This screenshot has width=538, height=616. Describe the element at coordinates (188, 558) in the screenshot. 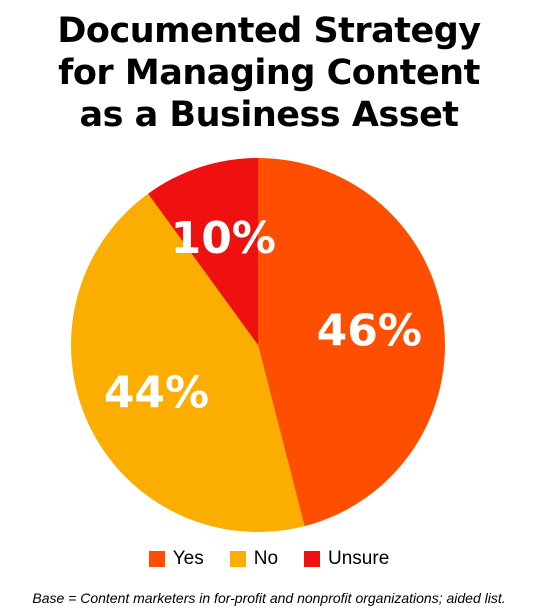

I see `legend-label-yes: Yes` at that location.